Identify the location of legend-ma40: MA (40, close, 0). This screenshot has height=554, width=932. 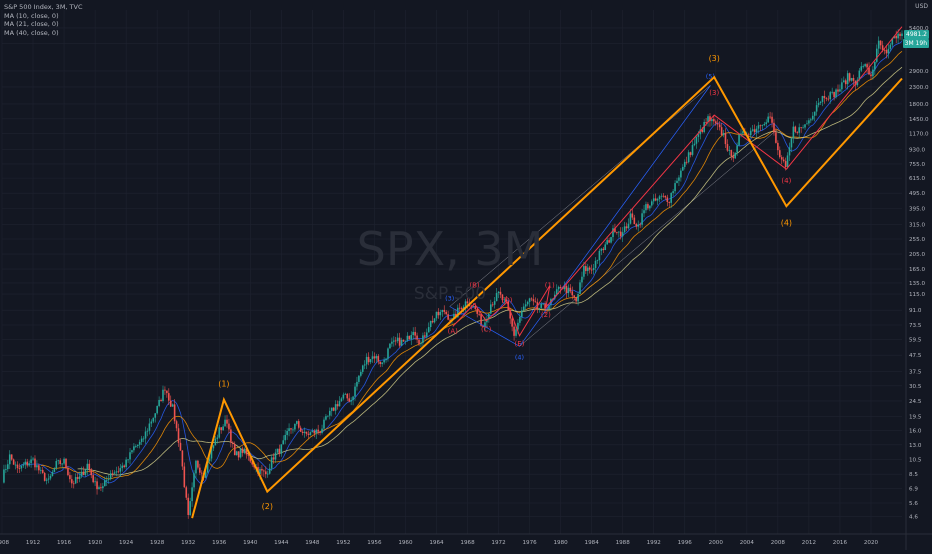
(31, 32).